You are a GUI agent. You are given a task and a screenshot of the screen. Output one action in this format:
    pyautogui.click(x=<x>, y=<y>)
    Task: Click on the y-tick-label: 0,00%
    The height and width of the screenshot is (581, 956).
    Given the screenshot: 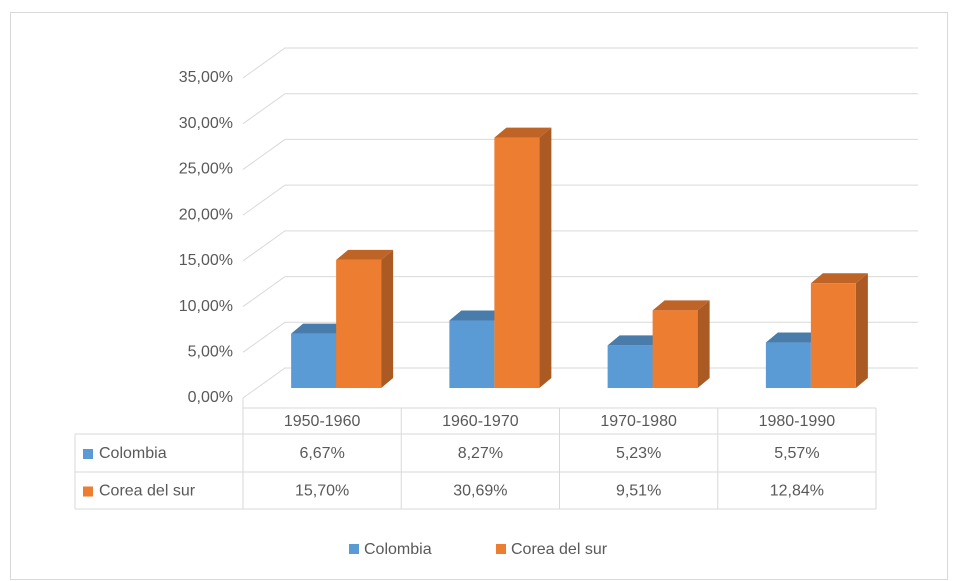 What is the action you would take?
    pyautogui.click(x=210, y=397)
    